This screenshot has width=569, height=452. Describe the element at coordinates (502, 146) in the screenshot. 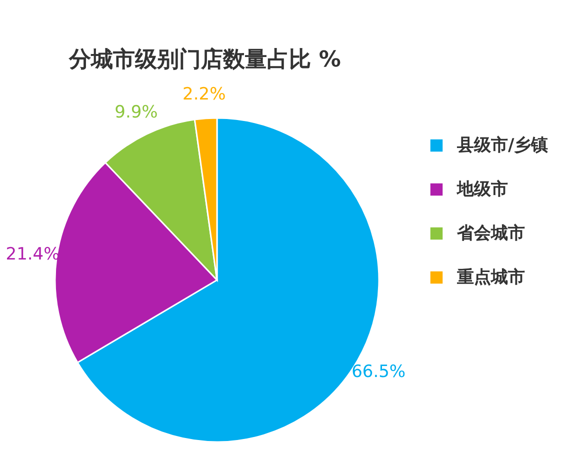

I see `legend-label: 县级市/乡镇` at that location.